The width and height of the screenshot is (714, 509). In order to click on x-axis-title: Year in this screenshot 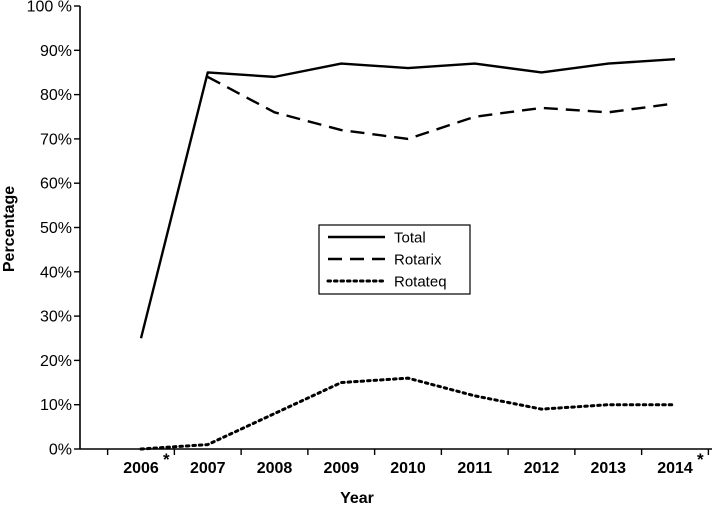, I will do `click(357, 498)`.